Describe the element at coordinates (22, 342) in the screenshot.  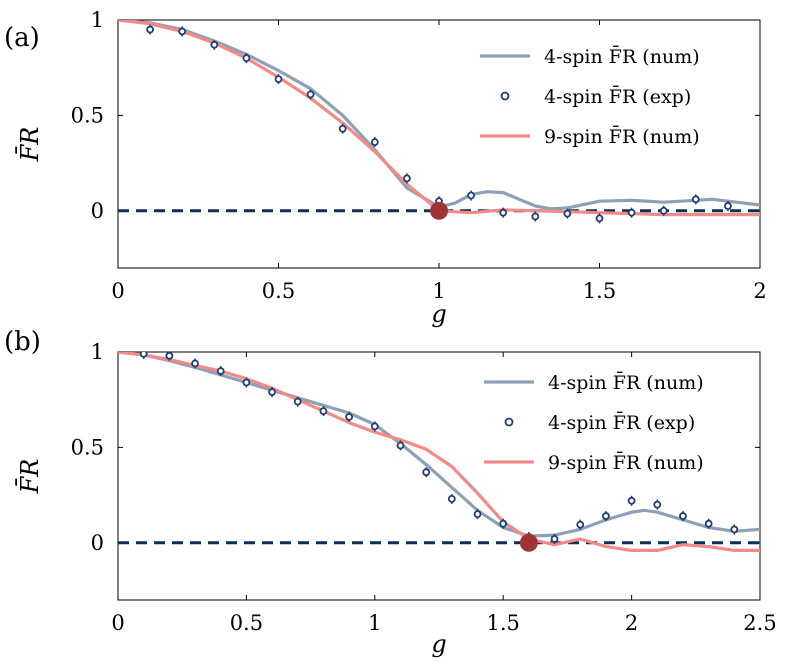
I see `panel-label: (b)` at that location.